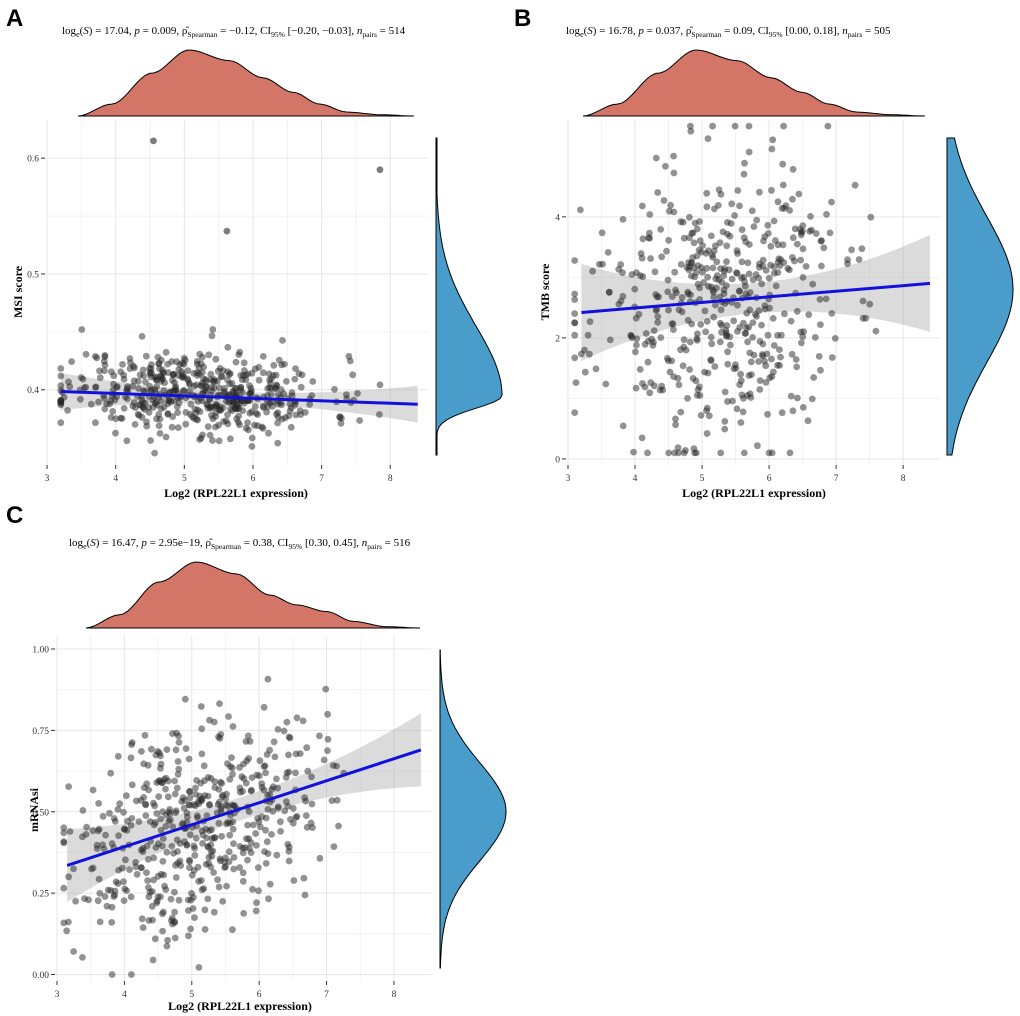  Describe the element at coordinates (116, 31) in the screenshot. I see `stat-value-a: 17.04` at that location.